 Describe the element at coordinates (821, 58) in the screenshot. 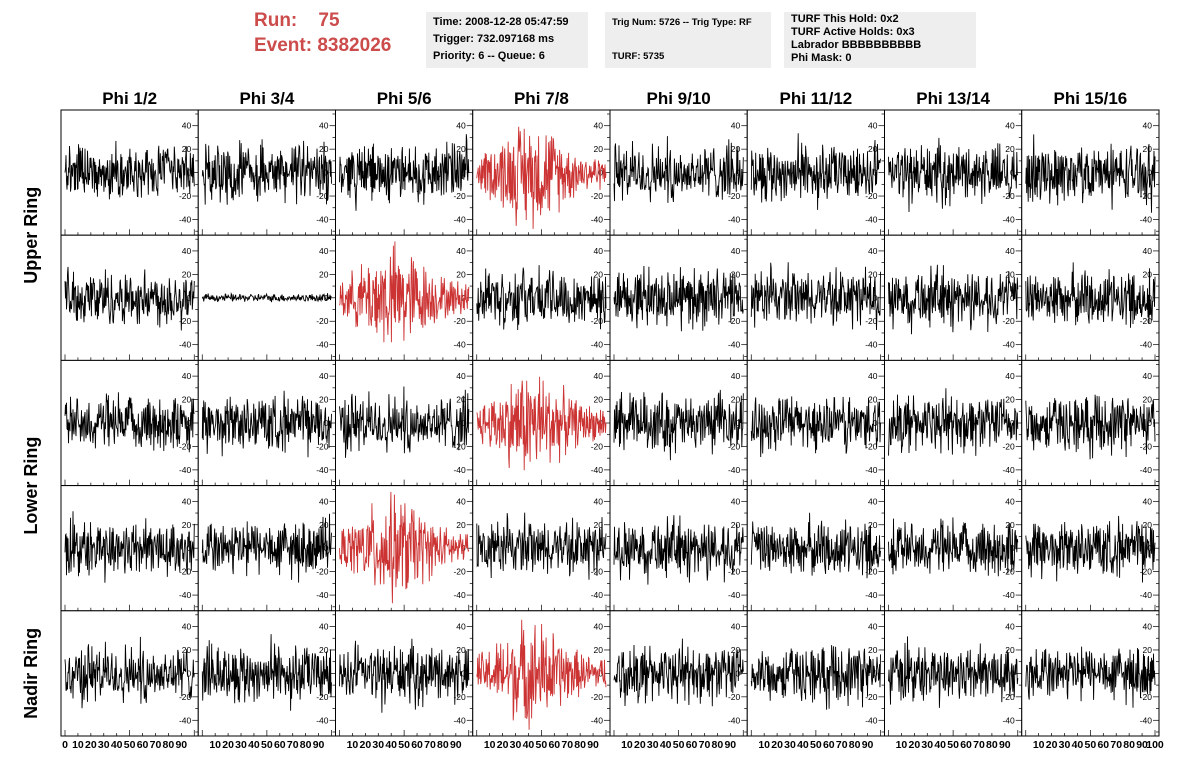

I see `phi-mask-text: Phi Mask: 0` at that location.